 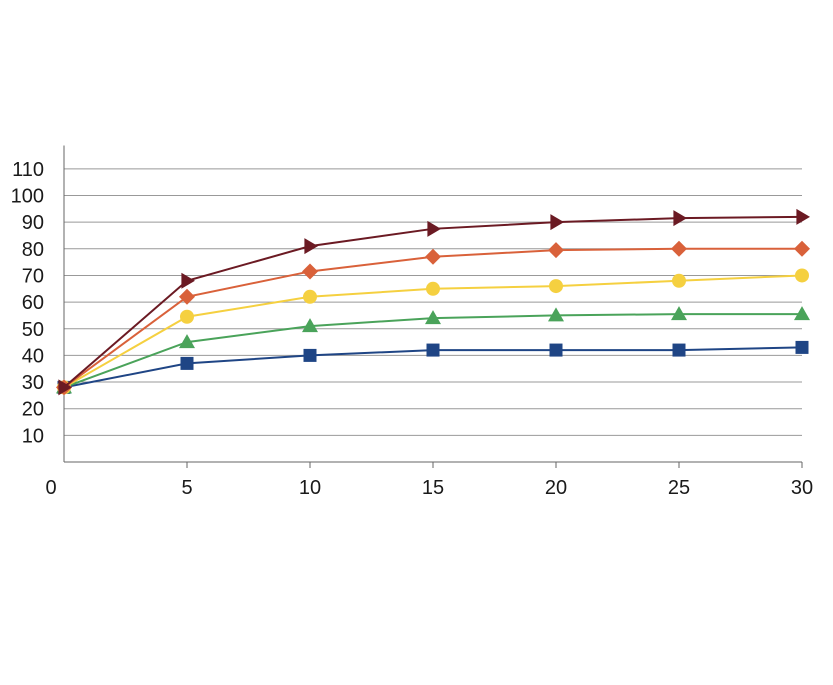 What do you see at coordinates (33, 303) in the screenshot?
I see `y-tick-label: 60` at bounding box center [33, 303].